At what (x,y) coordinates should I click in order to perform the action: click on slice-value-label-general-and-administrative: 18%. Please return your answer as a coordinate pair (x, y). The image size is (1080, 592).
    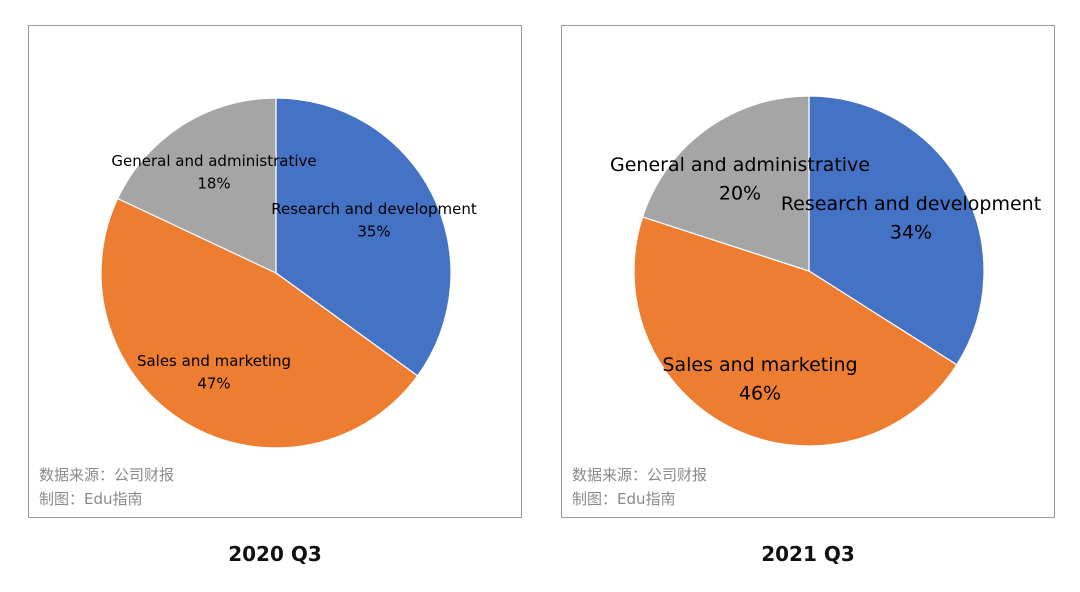
    Looking at the image, I should click on (213, 184).